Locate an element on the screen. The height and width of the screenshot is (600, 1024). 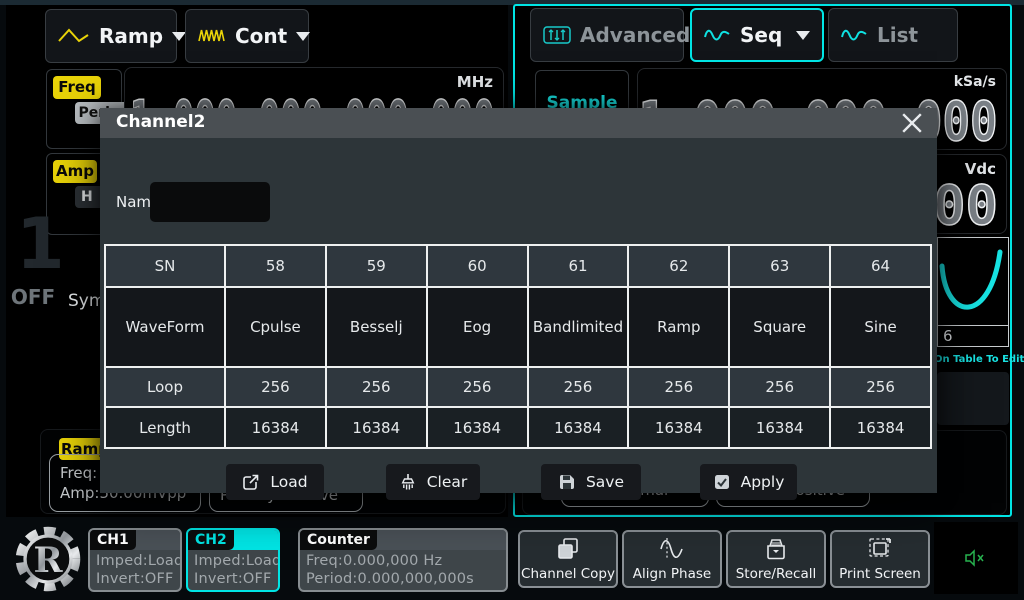
counter-tab-label: Counter is located at coordinates (338, 540).